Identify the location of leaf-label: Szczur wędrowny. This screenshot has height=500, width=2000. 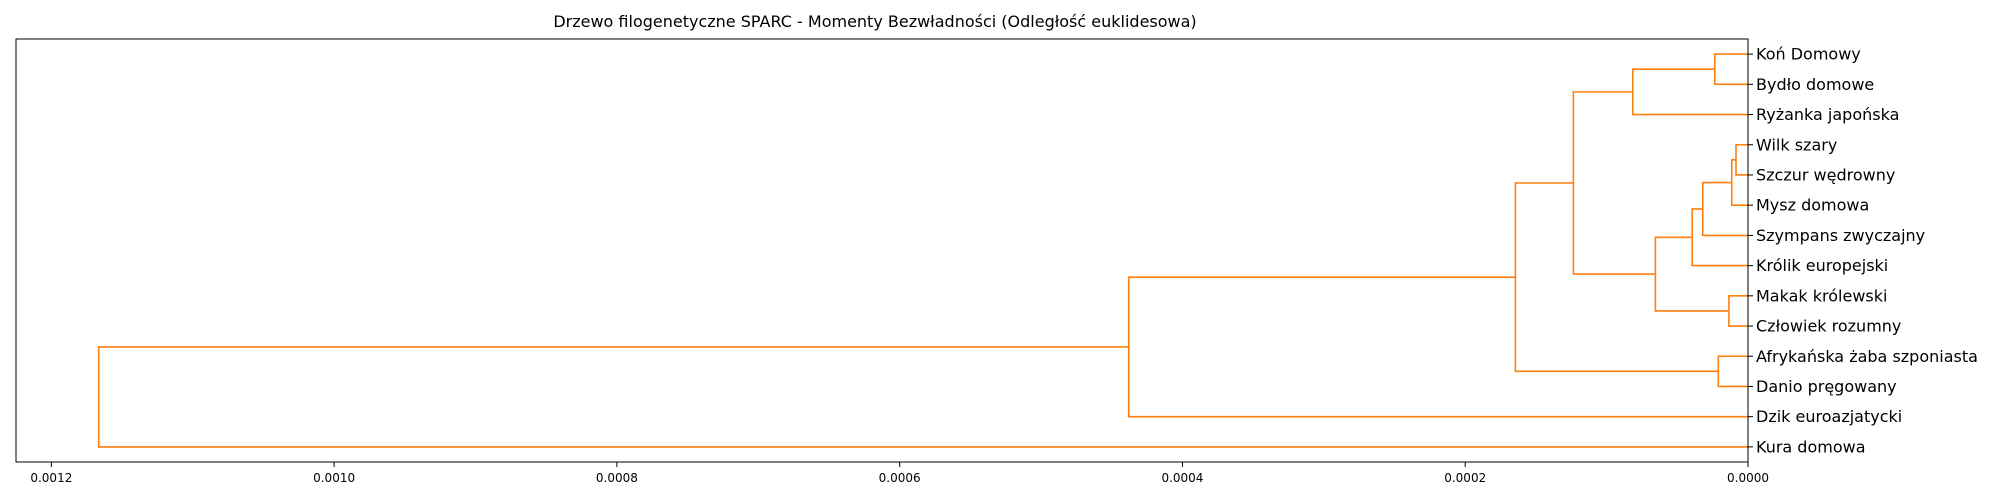
(1825, 174).